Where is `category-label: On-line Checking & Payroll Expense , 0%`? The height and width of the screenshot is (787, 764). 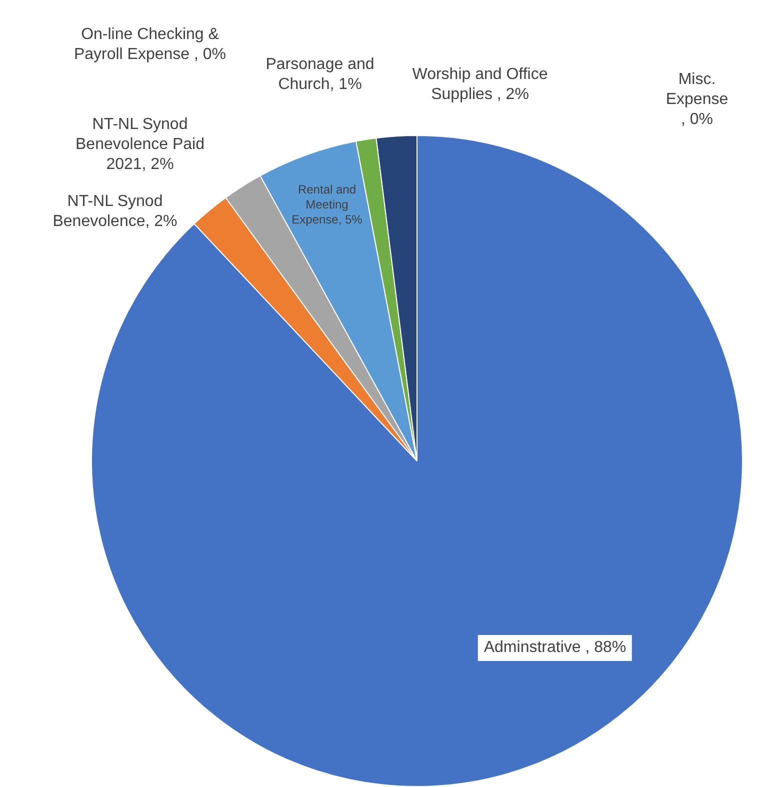 category-label: On-line Checking & Payroll Expense , 0% is located at coordinates (150, 44).